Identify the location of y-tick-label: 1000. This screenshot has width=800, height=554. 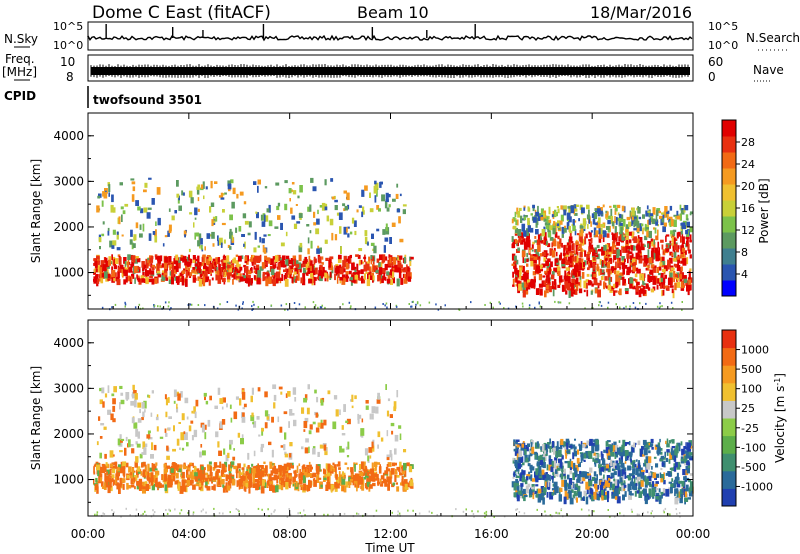
(68, 273).